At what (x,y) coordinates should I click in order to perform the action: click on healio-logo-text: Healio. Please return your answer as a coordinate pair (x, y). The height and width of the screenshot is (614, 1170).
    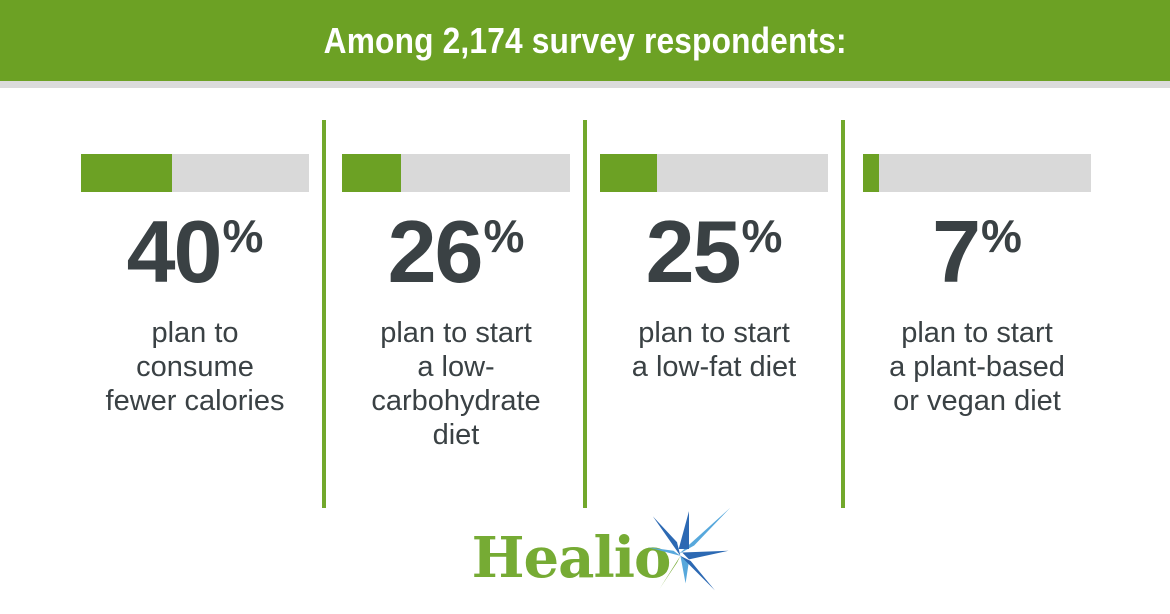
    Looking at the image, I should click on (571, 558).